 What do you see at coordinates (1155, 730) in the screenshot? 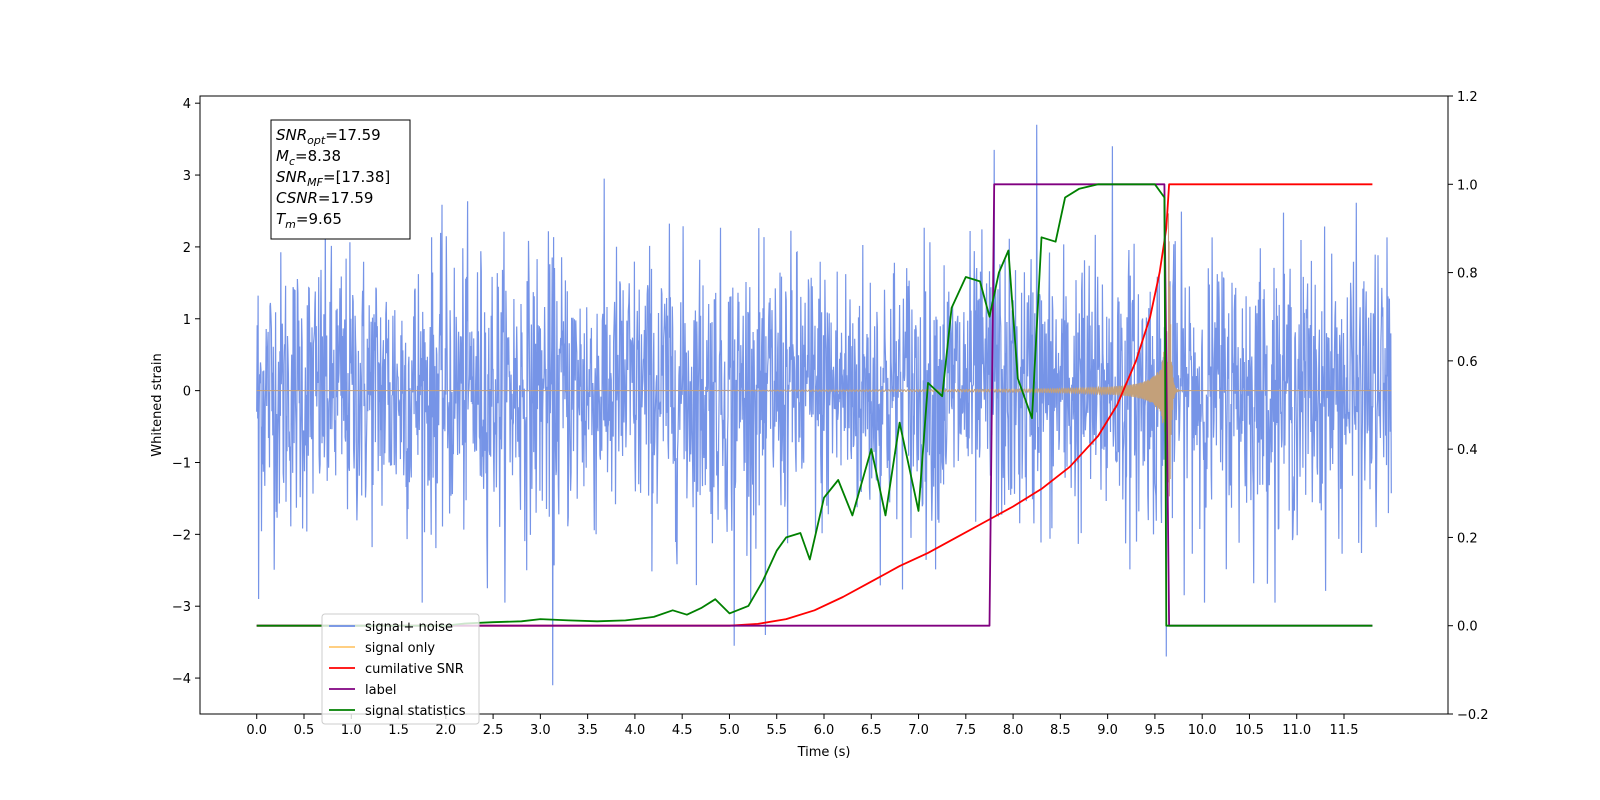
I see `x-tick-label: 9.5` at bounding box center [1155, 730].